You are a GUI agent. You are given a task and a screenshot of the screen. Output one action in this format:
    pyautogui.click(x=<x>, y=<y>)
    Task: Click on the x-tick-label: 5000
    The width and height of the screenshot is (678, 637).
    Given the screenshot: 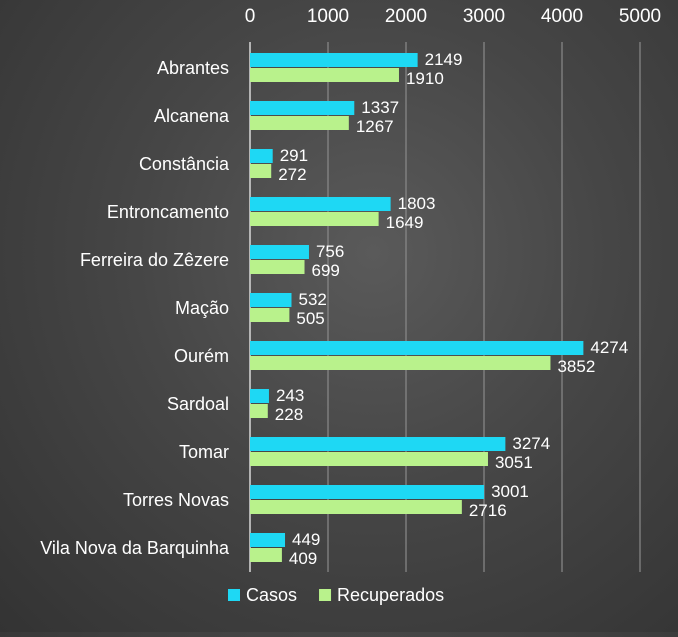 What is the action you would take?
    pyautogui.click(x=640, y=16)
    